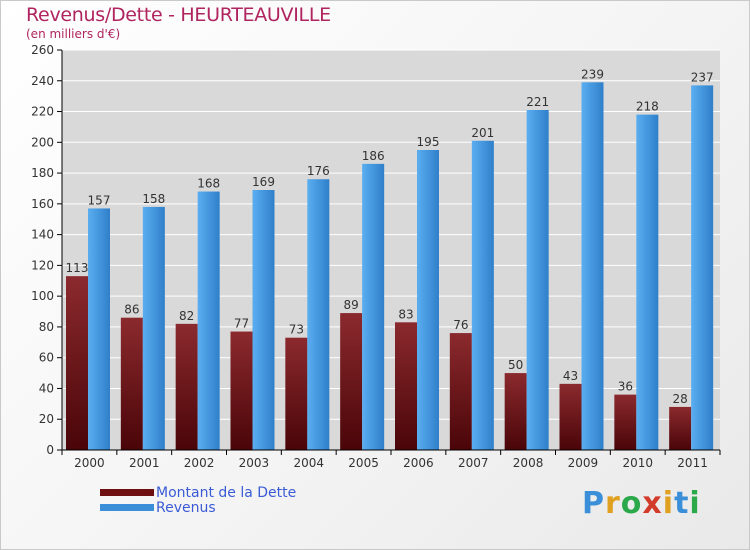  What do you see at coordinates (583, 463) in the screenshot?
I see `x-tick-label: 2009` at bounding box center [583, 463].